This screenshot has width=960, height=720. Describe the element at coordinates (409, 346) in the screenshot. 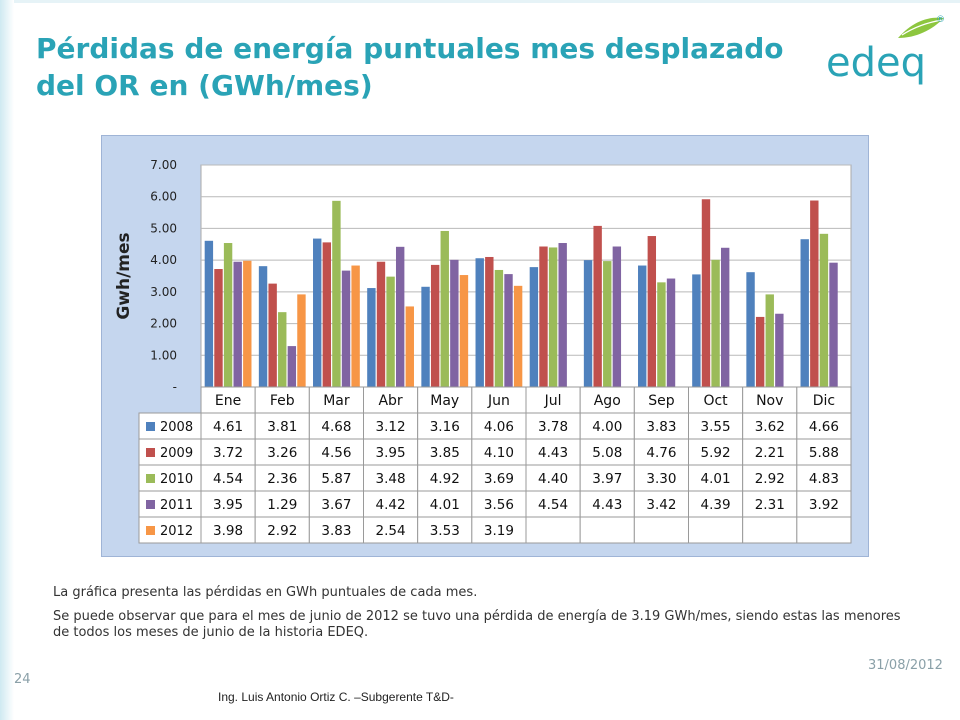

I see `bar-2012-Abr` at that location.